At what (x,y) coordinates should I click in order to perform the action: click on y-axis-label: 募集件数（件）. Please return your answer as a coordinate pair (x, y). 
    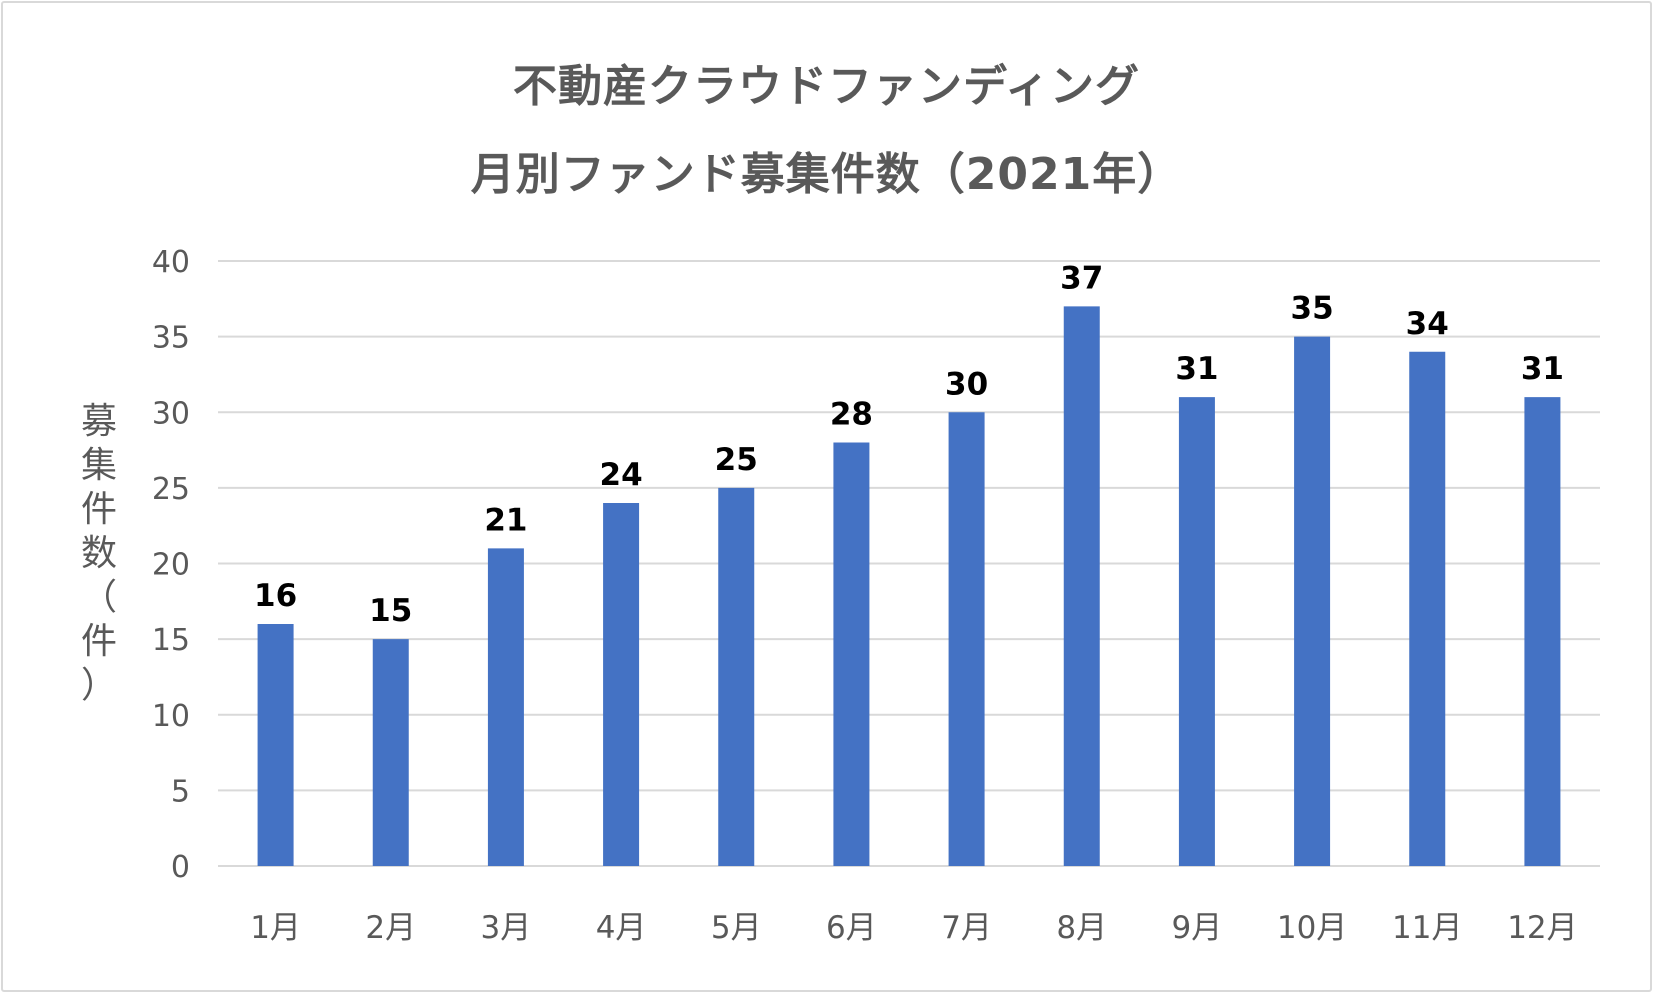
    Looking at the image, I should click on (99, 554).